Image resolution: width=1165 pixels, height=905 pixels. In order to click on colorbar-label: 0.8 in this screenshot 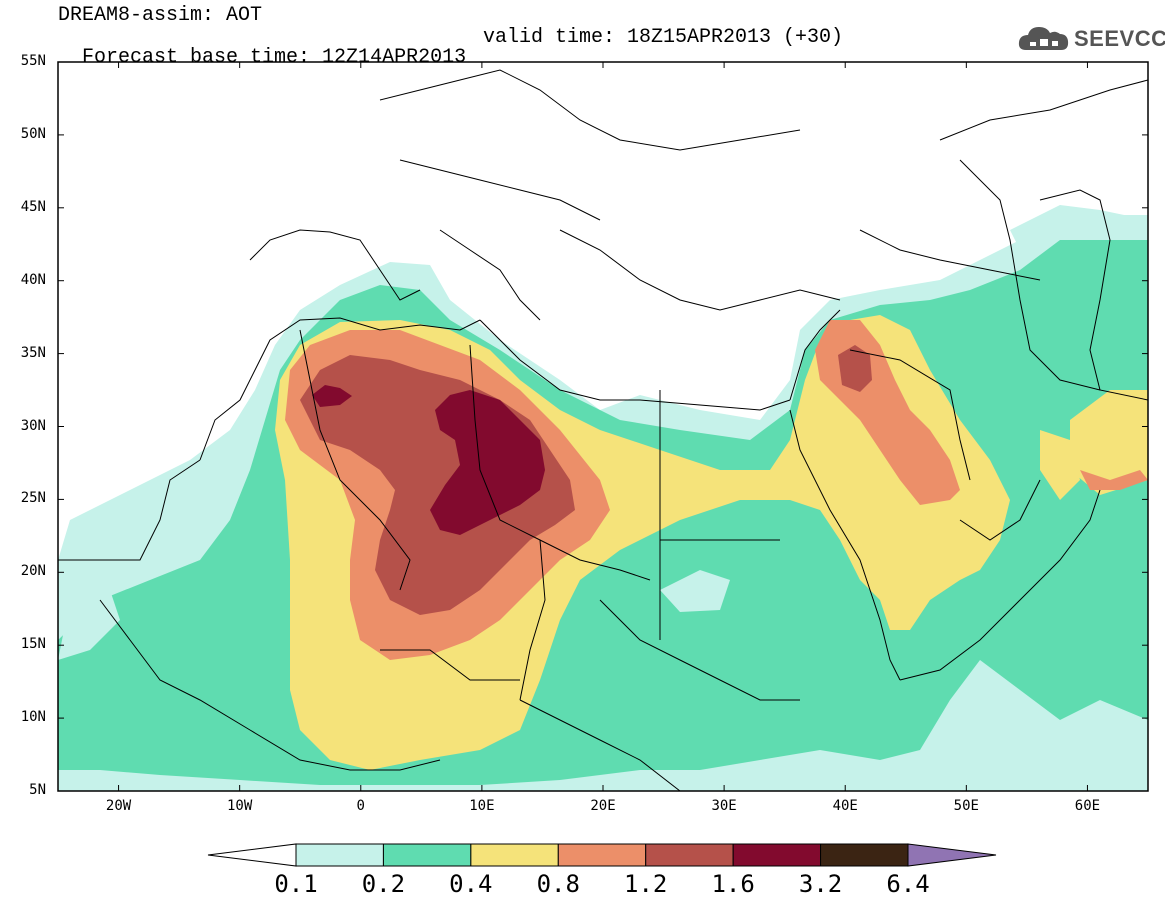, I will do `click(558, 884)`.